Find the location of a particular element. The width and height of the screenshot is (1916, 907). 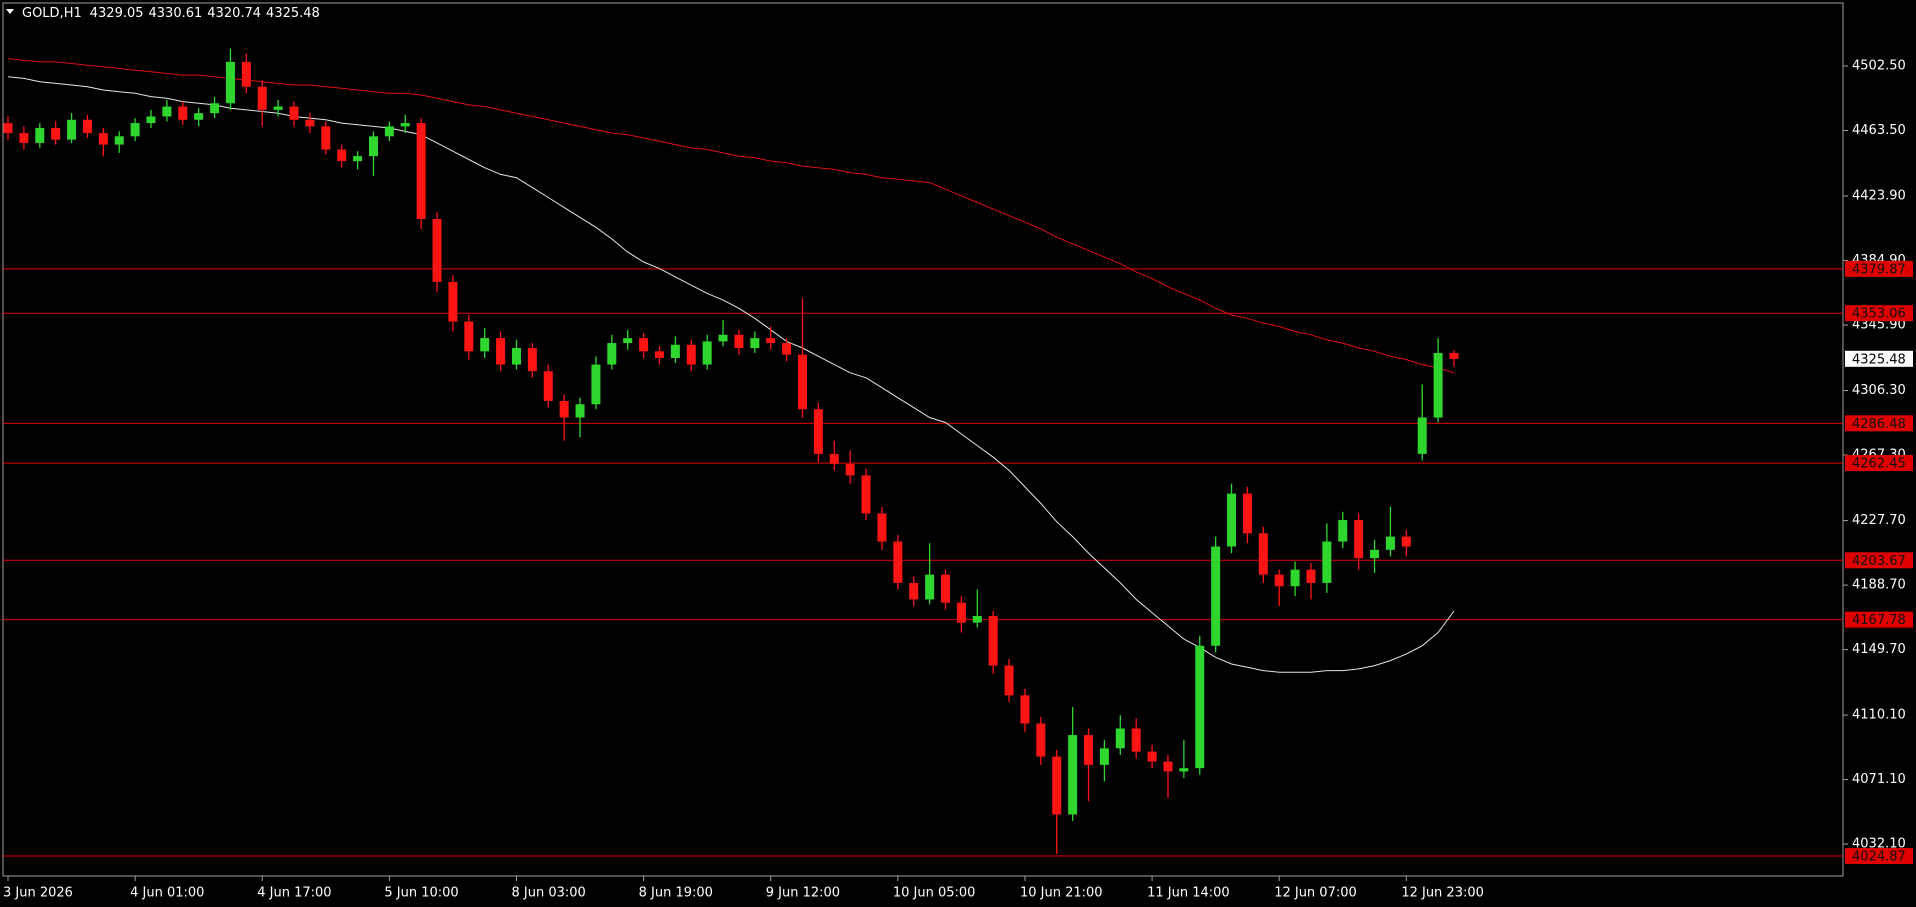

level-label: 4286.48 is located at coordinates (1879, 424).